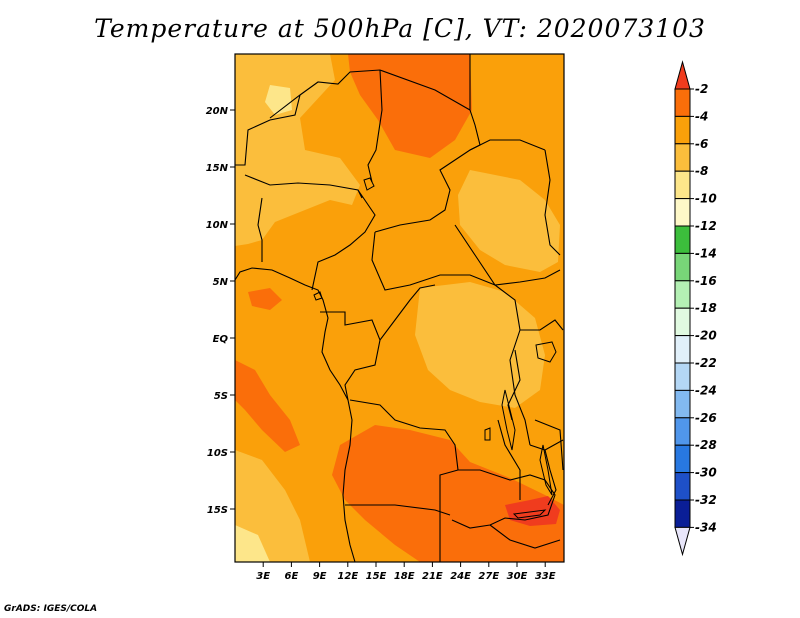 The image size is (800, 618). I want to click on coastline-west, so click(295, 415).